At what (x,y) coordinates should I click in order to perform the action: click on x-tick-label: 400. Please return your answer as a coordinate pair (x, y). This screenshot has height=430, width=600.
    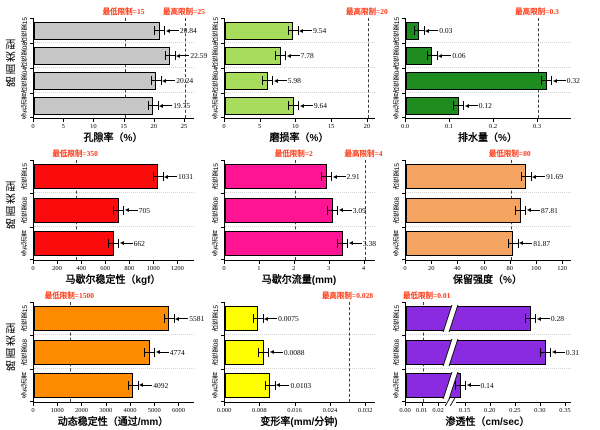
    Looking at the image, I should click on (81, 268).